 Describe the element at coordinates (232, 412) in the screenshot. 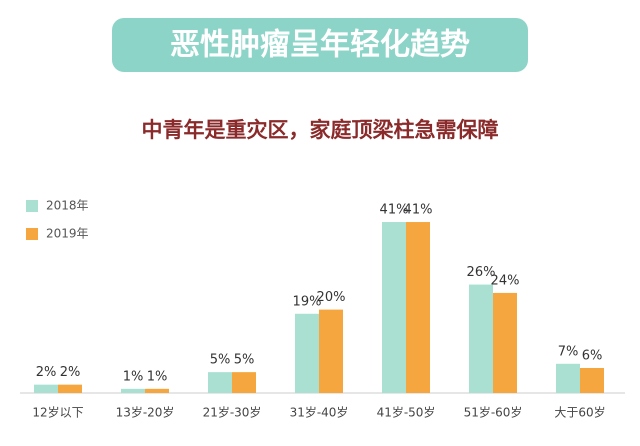

I see `x-tick-label: 21岁-30岁` at that location.